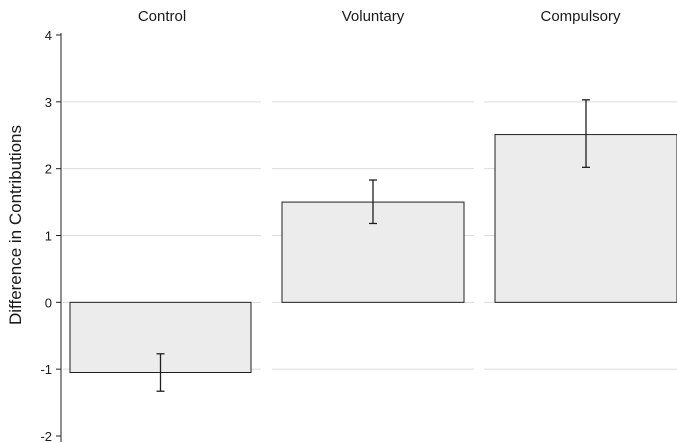  I want to click on y-tick-label: 2, so click(48, 169).